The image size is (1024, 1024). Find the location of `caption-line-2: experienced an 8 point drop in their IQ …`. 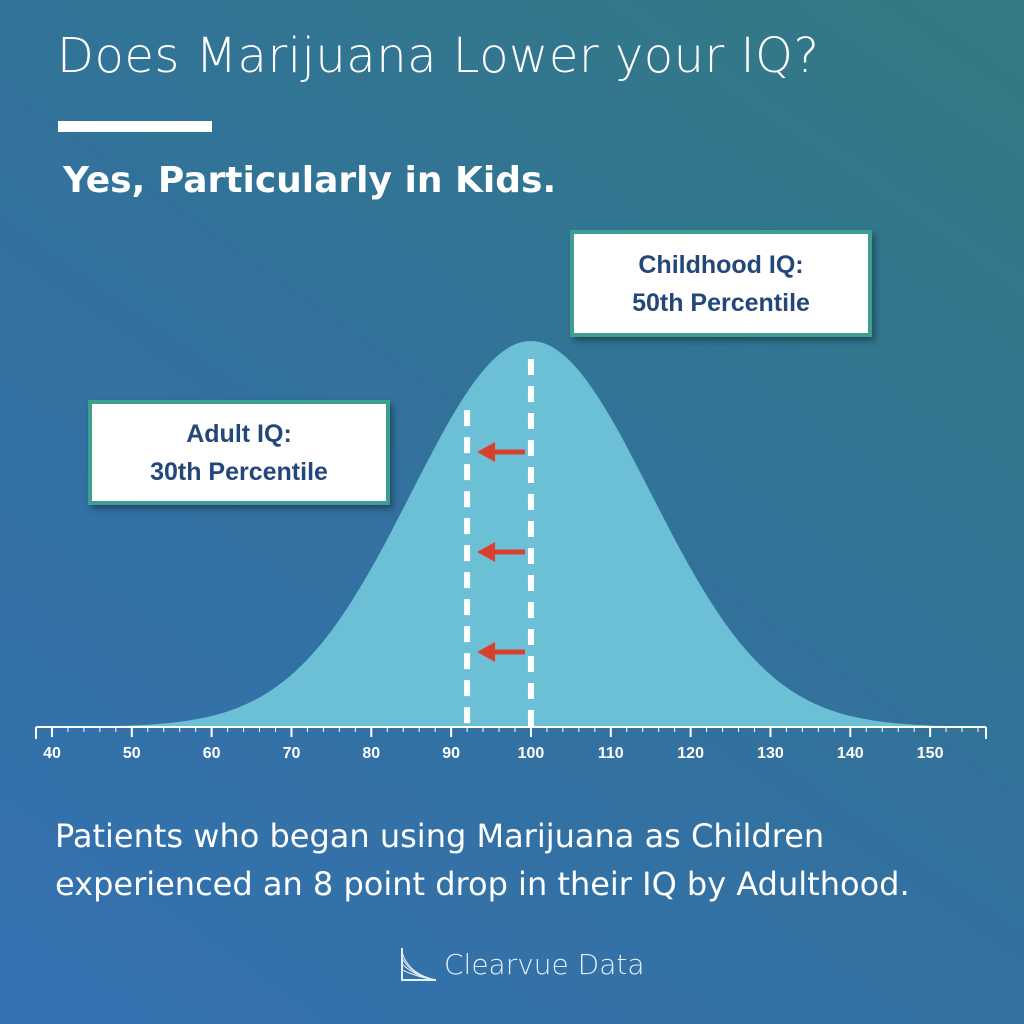

caption-line-2: experienced an 8 point drop in their IQ … is located at coordinates (482, 884).